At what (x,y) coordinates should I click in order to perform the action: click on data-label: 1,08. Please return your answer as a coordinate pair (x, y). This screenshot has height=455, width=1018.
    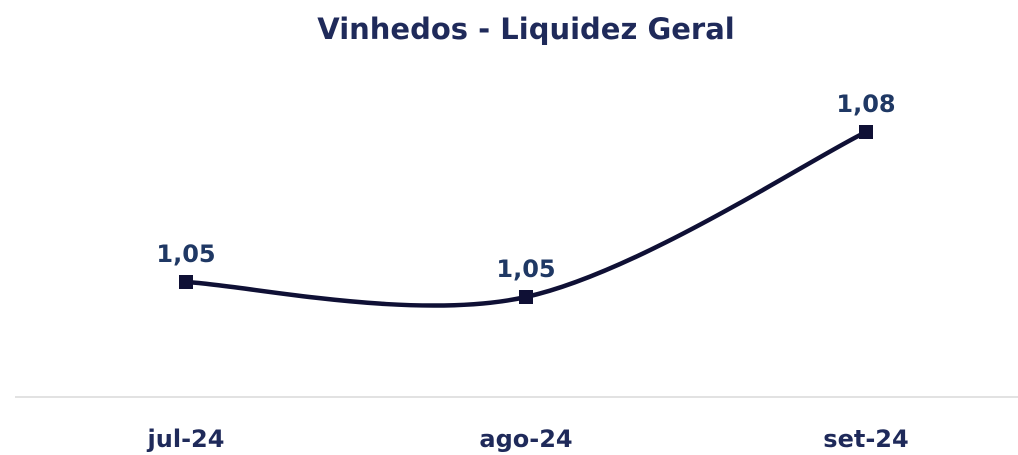
    Looking at the image, I should click on (865, 104).